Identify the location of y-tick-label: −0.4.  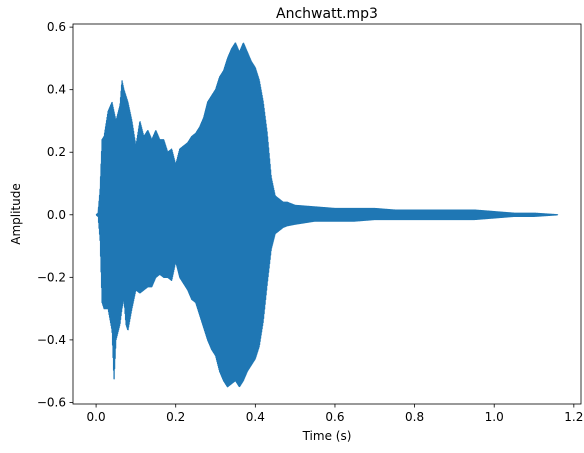
(51, 340).